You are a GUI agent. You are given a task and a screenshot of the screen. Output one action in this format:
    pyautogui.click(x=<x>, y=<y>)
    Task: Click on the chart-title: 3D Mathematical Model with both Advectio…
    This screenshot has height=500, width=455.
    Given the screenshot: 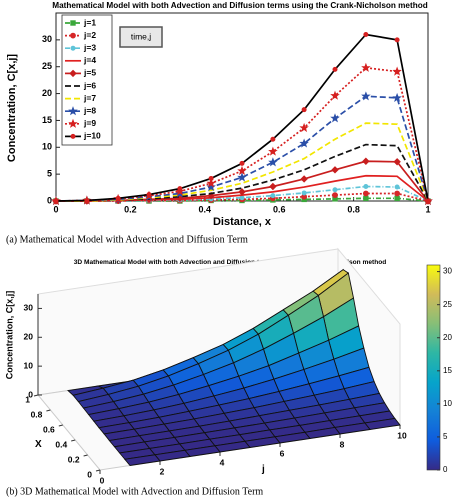 What is the action you would take?
    pyautogui.click(x=230, y=262)
    